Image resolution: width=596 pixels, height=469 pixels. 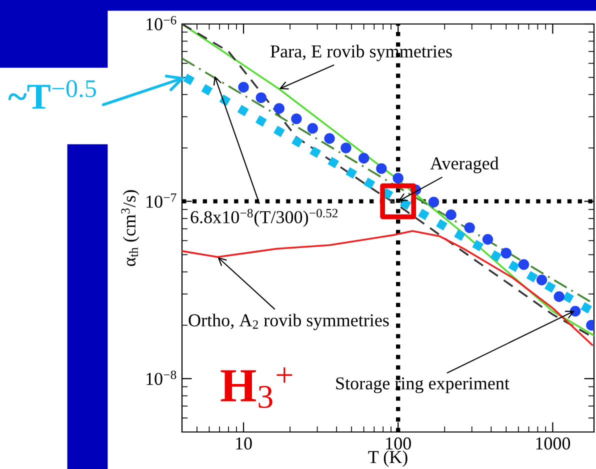 What do you see at coordinates (130, 228) in the screenshot?
I see `y-axis-title: α$_{th}$ (cm$^{3}$/s)` at bounding box center [130, 228].